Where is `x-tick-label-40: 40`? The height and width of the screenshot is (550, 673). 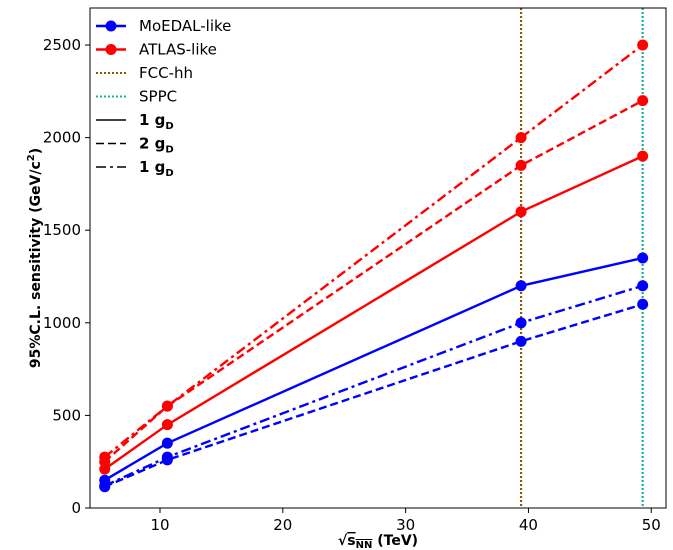 x-tick-label-40: 40 is located at coordinates (528, 525).